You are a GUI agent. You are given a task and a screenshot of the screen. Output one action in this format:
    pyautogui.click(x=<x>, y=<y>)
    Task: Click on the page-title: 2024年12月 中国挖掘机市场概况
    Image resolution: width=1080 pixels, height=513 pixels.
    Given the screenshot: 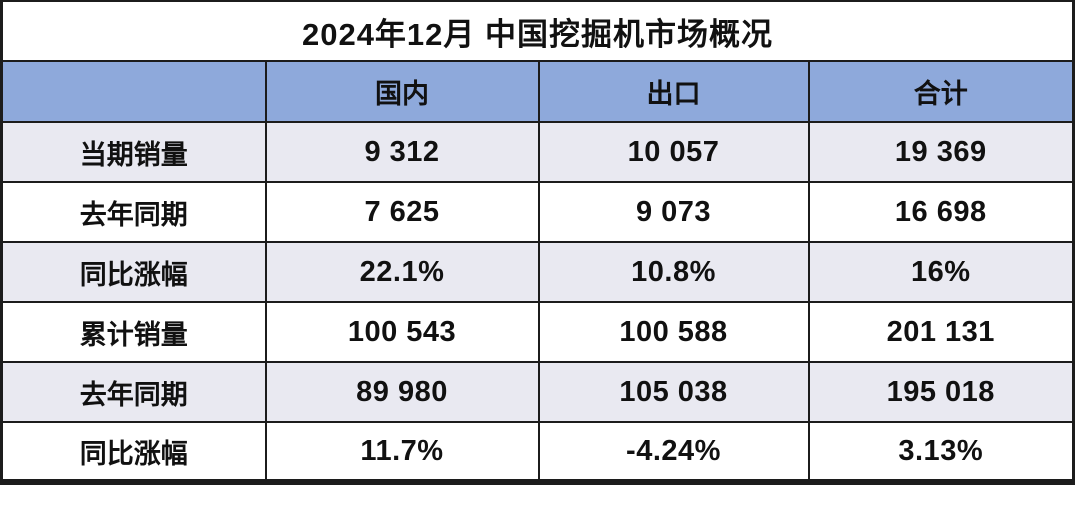 What is the action you would take?
    pyautogui.click(x=537, y=31)
    